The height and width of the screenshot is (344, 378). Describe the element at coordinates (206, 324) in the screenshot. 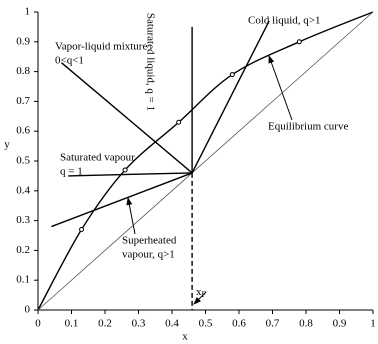

I see `x-tick-label: 0.5` at that location.